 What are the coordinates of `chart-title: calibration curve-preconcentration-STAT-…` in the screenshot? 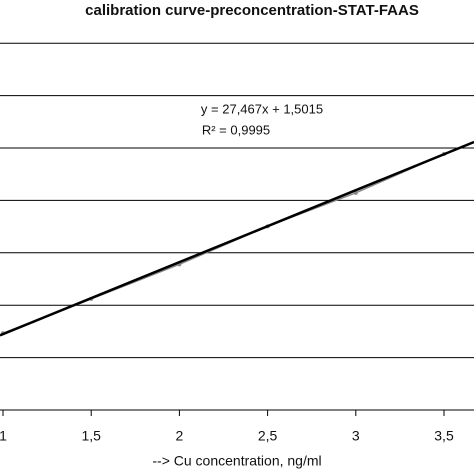 It's located at (252, 10).